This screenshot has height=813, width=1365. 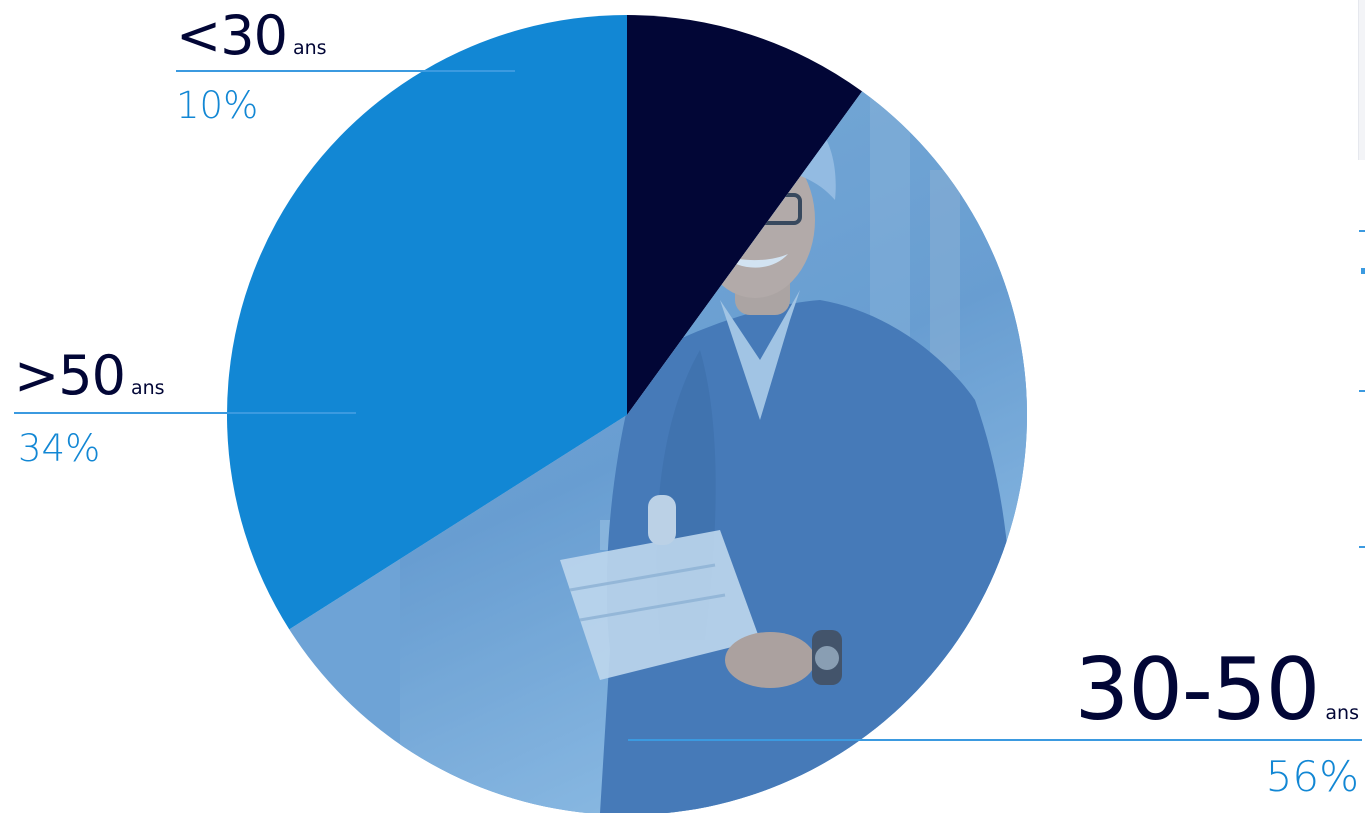 I want to click on slice-label-mid-text: 30-50, so click(x=1197, y=690).